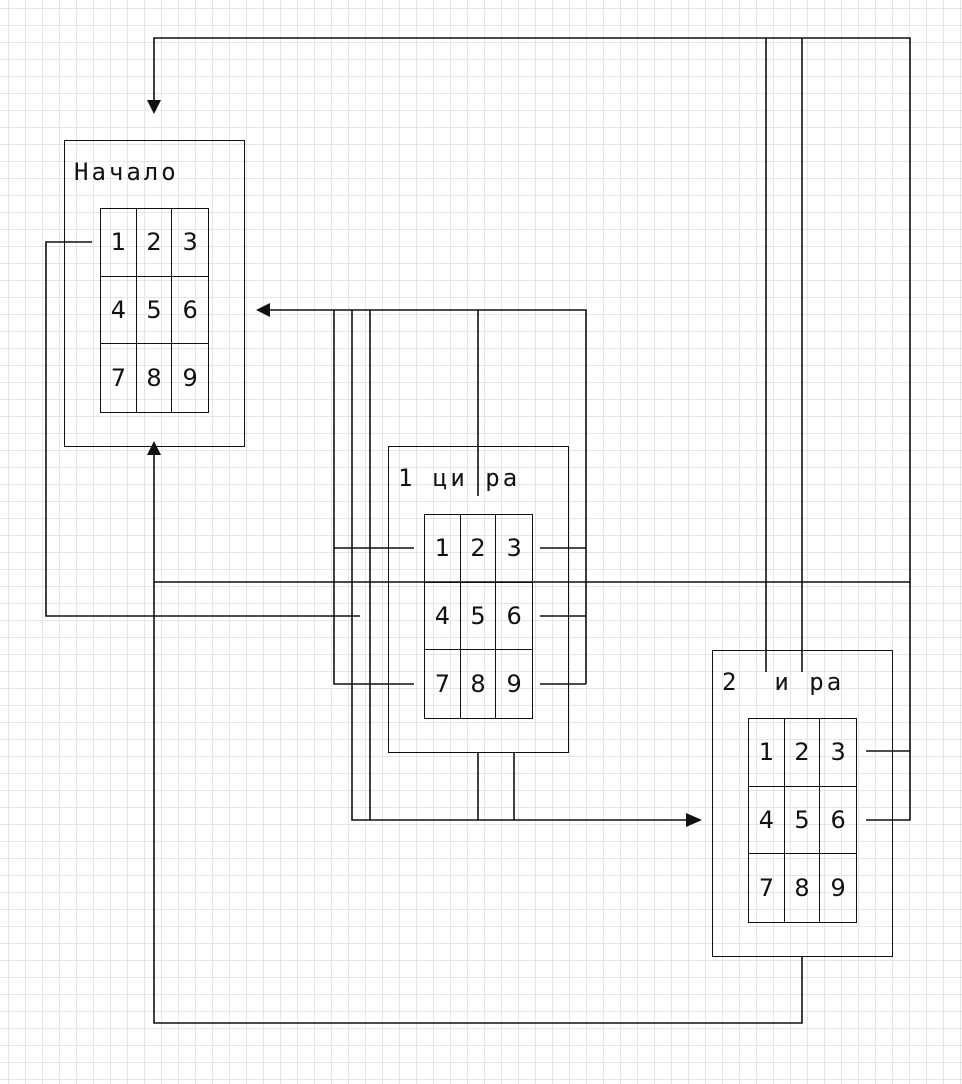 The image size is (962, 1084). Describe the element at coordinates (373, 497) in the screenshot. I see `wire-left-trunk` at that location.